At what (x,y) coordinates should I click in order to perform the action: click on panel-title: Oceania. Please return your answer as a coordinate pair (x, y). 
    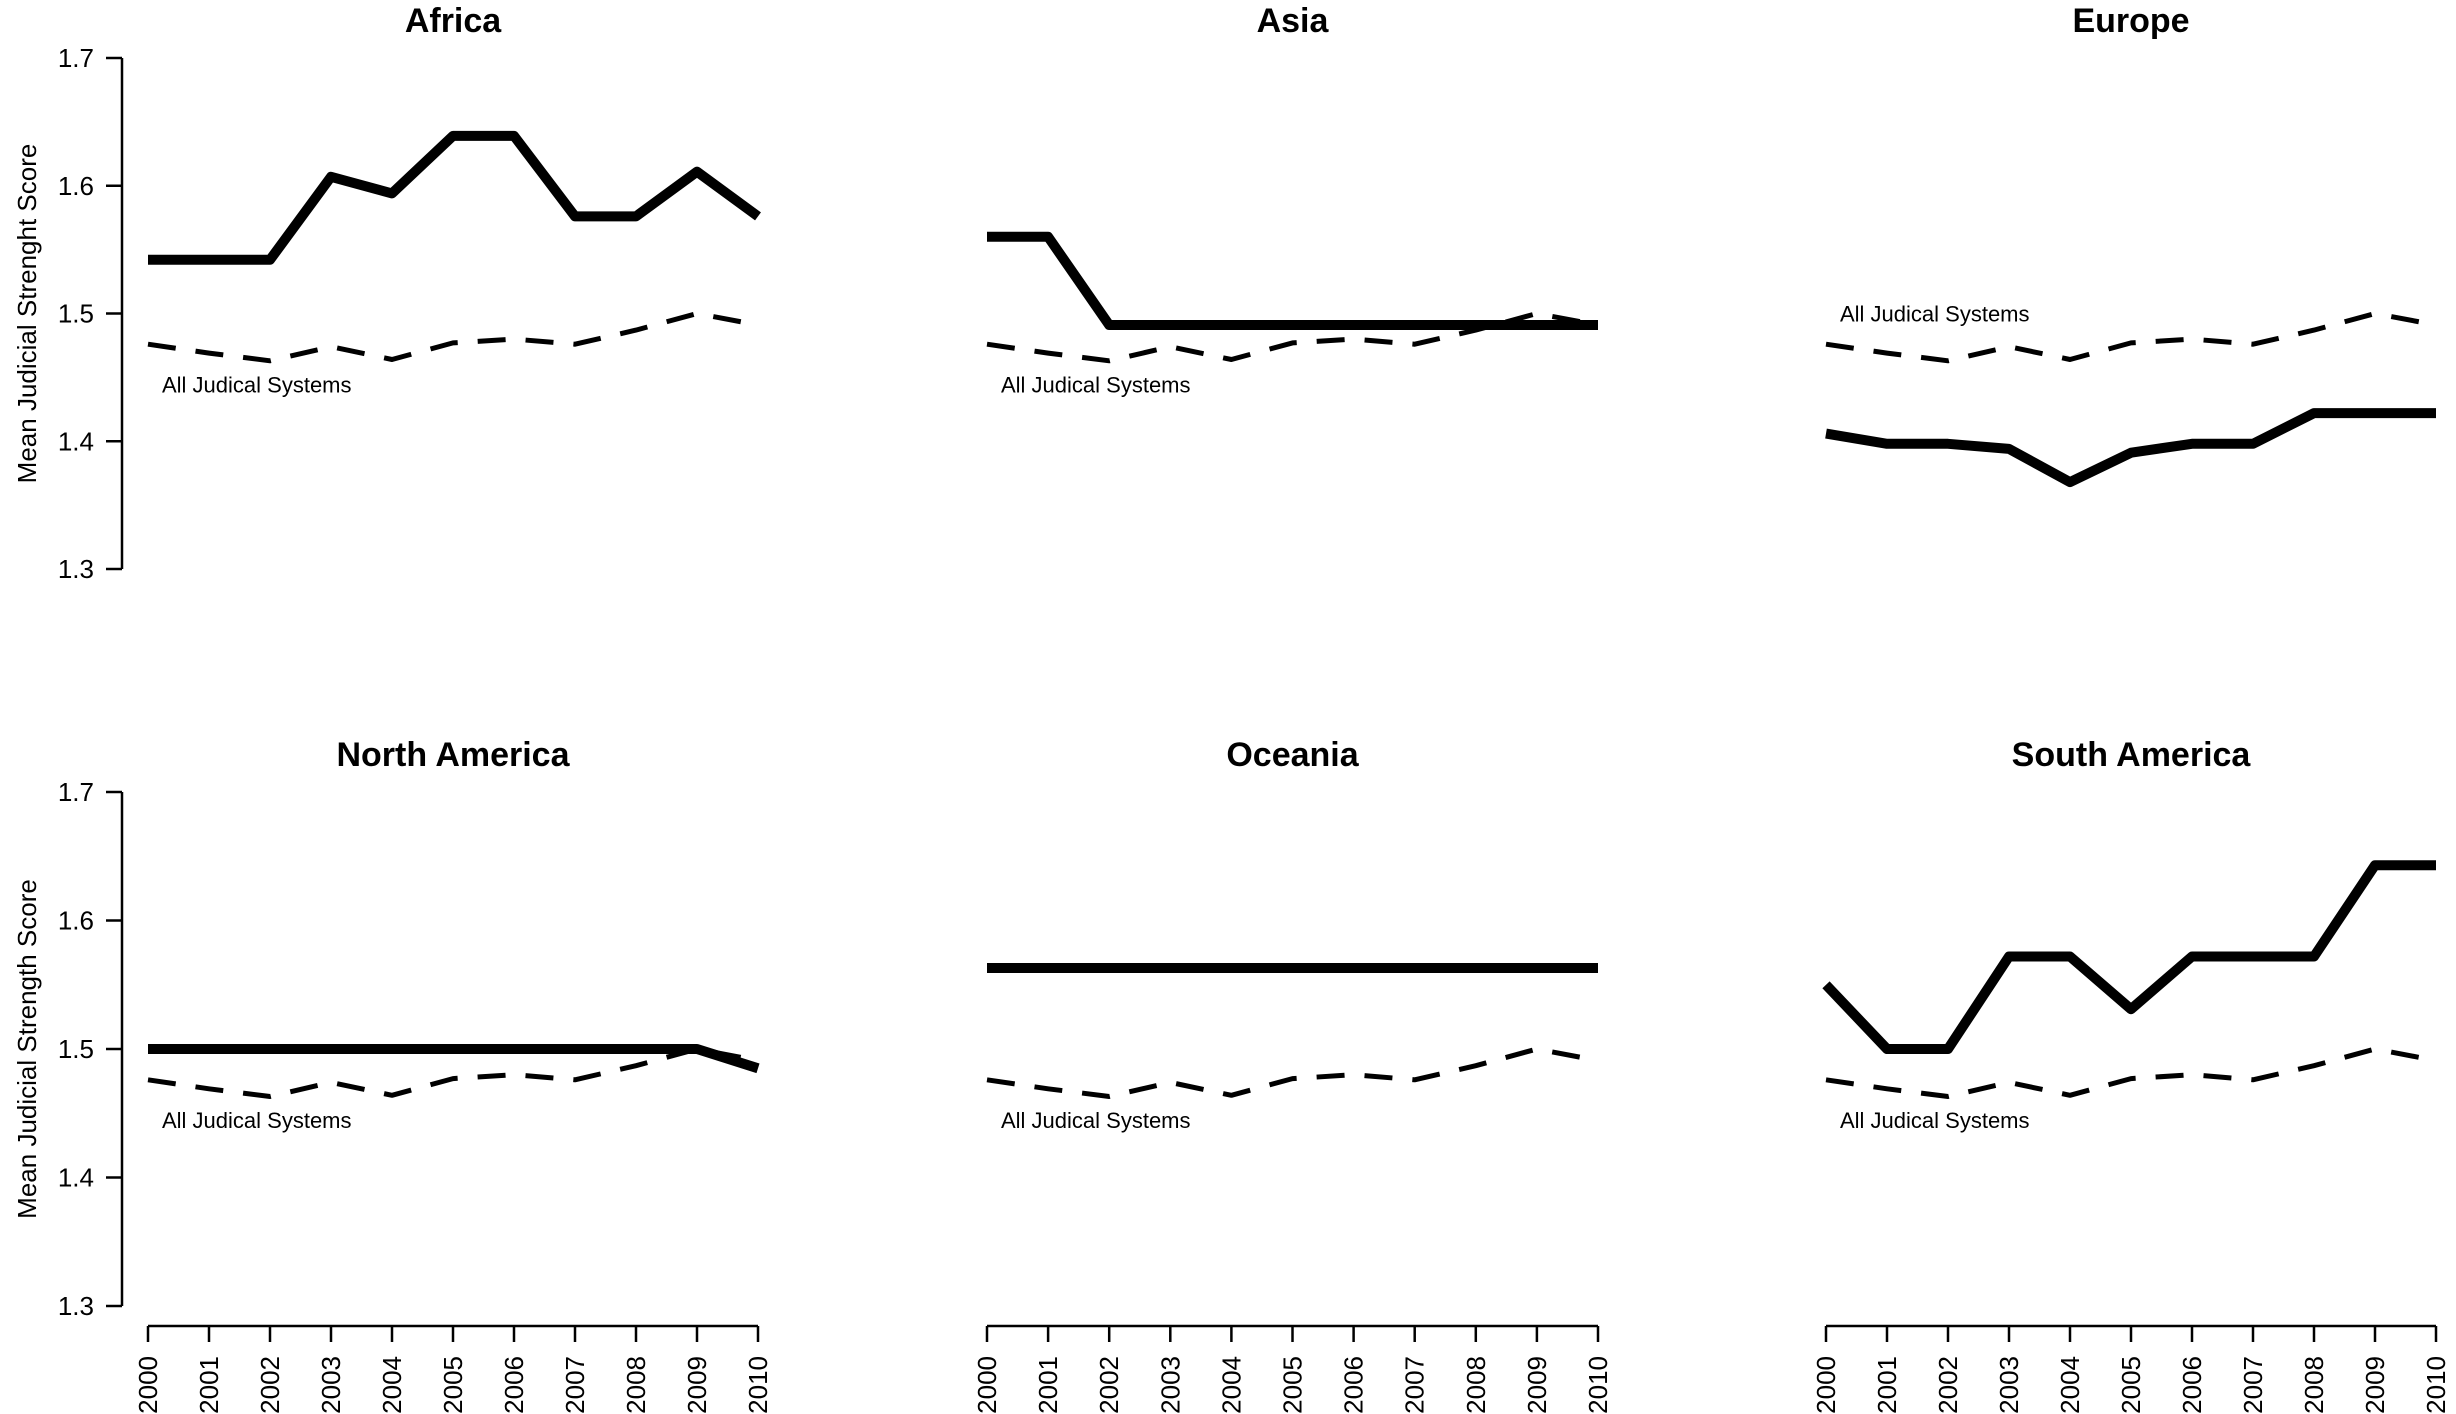
    Looking at the image, I should click on (1292, 755).